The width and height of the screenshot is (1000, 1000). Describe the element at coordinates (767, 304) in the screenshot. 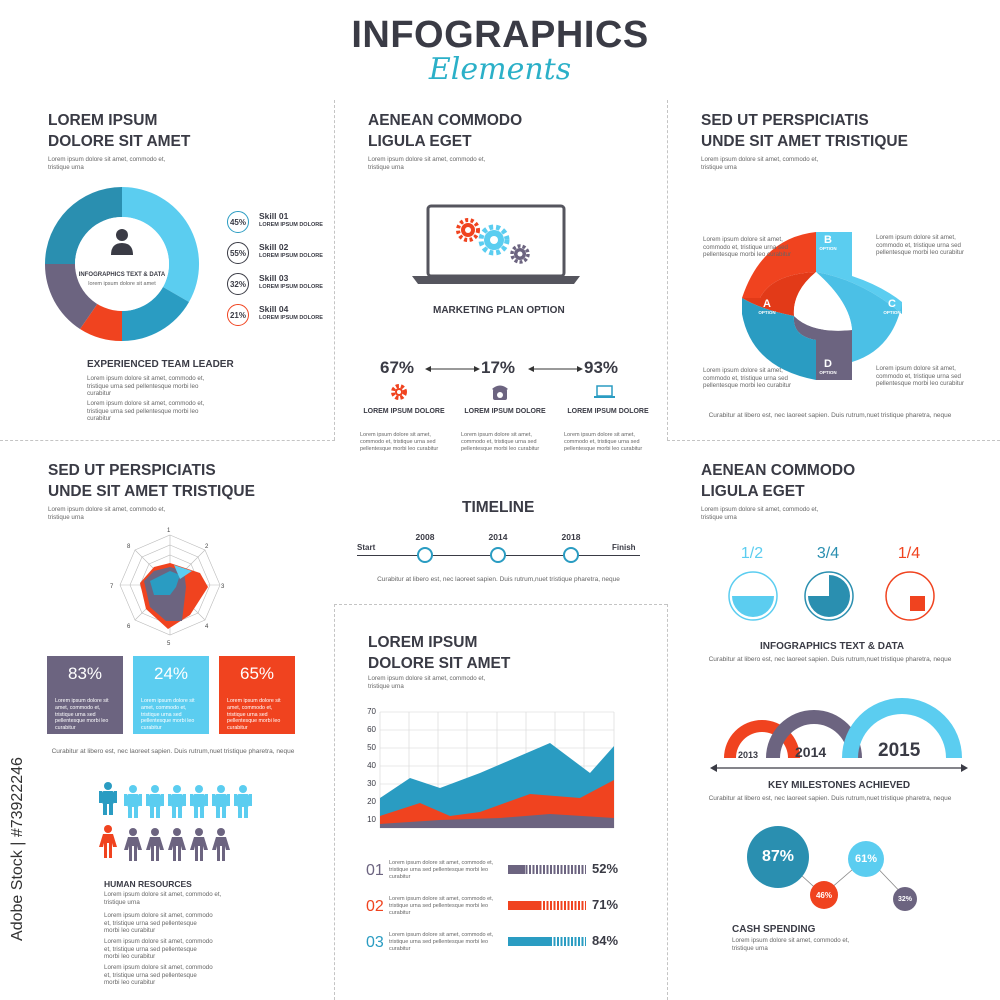

I see `option-letter: A` at that location.